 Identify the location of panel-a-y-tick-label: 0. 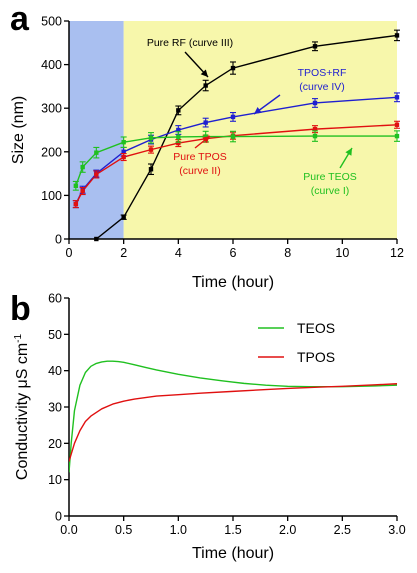
(58, 240).